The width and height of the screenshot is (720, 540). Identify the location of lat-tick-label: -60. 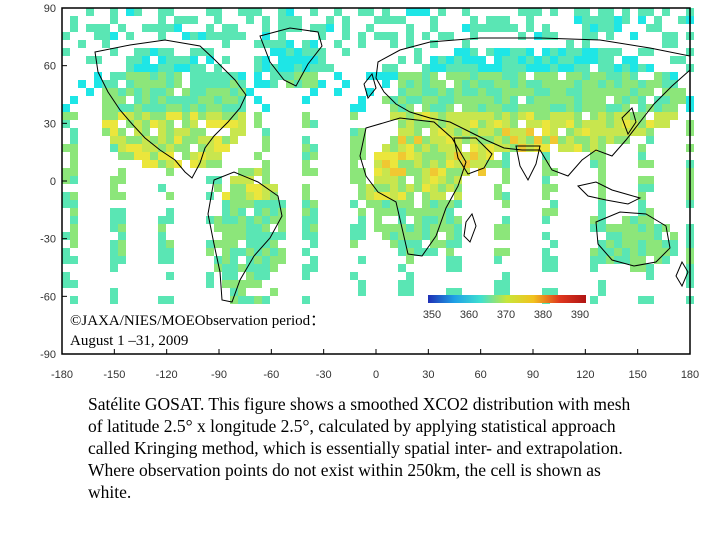
(48, 297).